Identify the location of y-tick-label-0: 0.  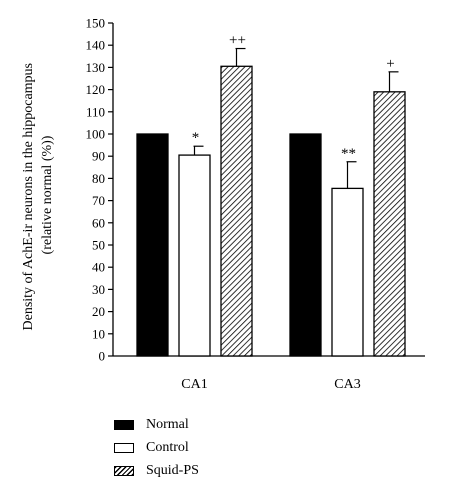
(102, 356).